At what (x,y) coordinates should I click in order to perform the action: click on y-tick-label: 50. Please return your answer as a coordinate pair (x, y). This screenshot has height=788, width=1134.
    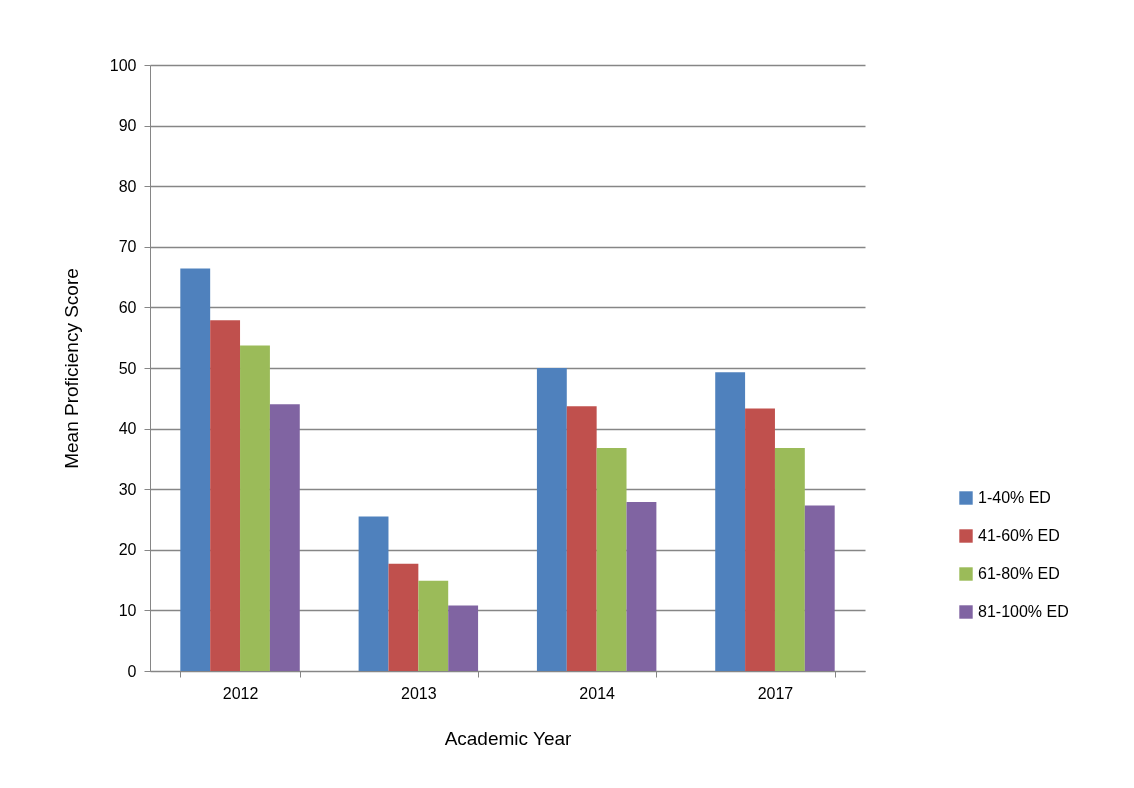
    Looking at the image, I should click on (127, 368).